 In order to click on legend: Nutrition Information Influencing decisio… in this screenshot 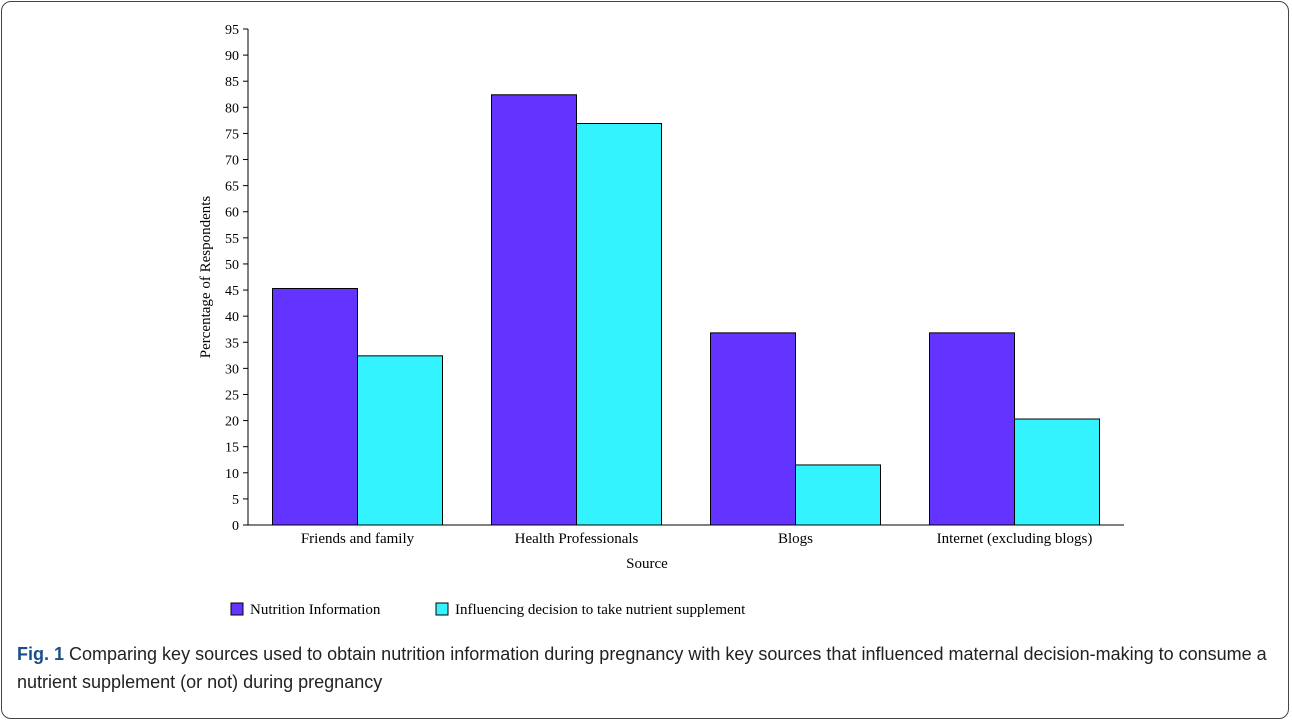, I will do `click(488, 610)`.